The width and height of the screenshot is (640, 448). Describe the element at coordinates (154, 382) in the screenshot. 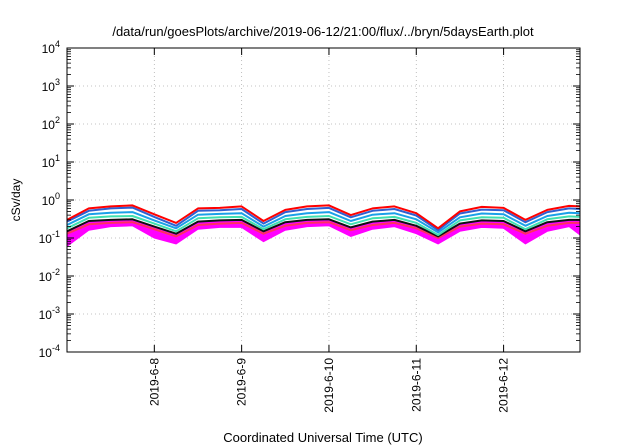

I see `x-tick-label: 2019-6-8` at that location.